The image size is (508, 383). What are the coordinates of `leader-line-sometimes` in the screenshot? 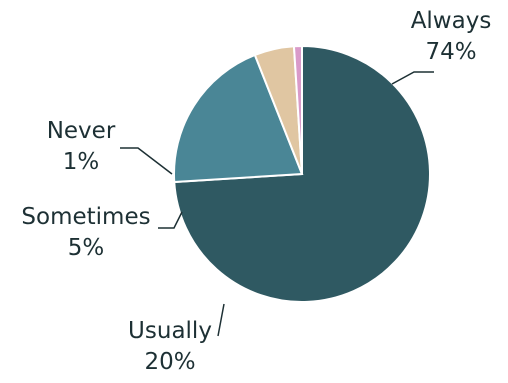 It's located at (170, 220).